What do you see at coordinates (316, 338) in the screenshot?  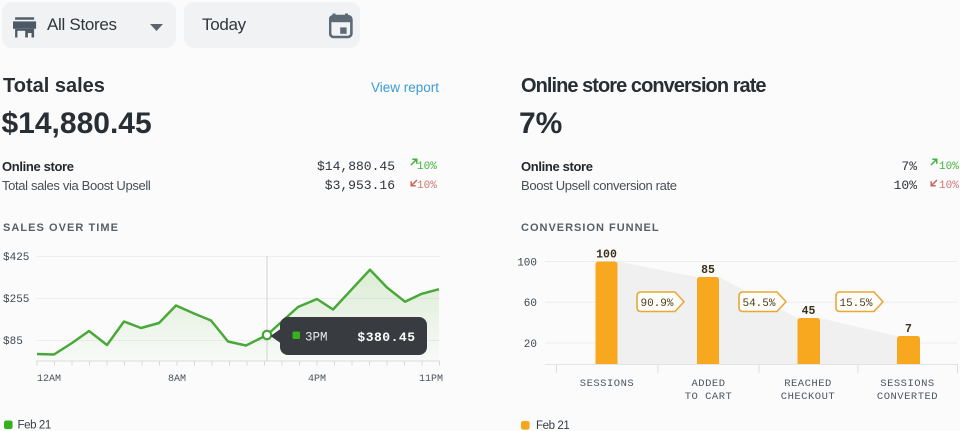 I see `svg-text: 3PM` at bounding box center [316, 338].